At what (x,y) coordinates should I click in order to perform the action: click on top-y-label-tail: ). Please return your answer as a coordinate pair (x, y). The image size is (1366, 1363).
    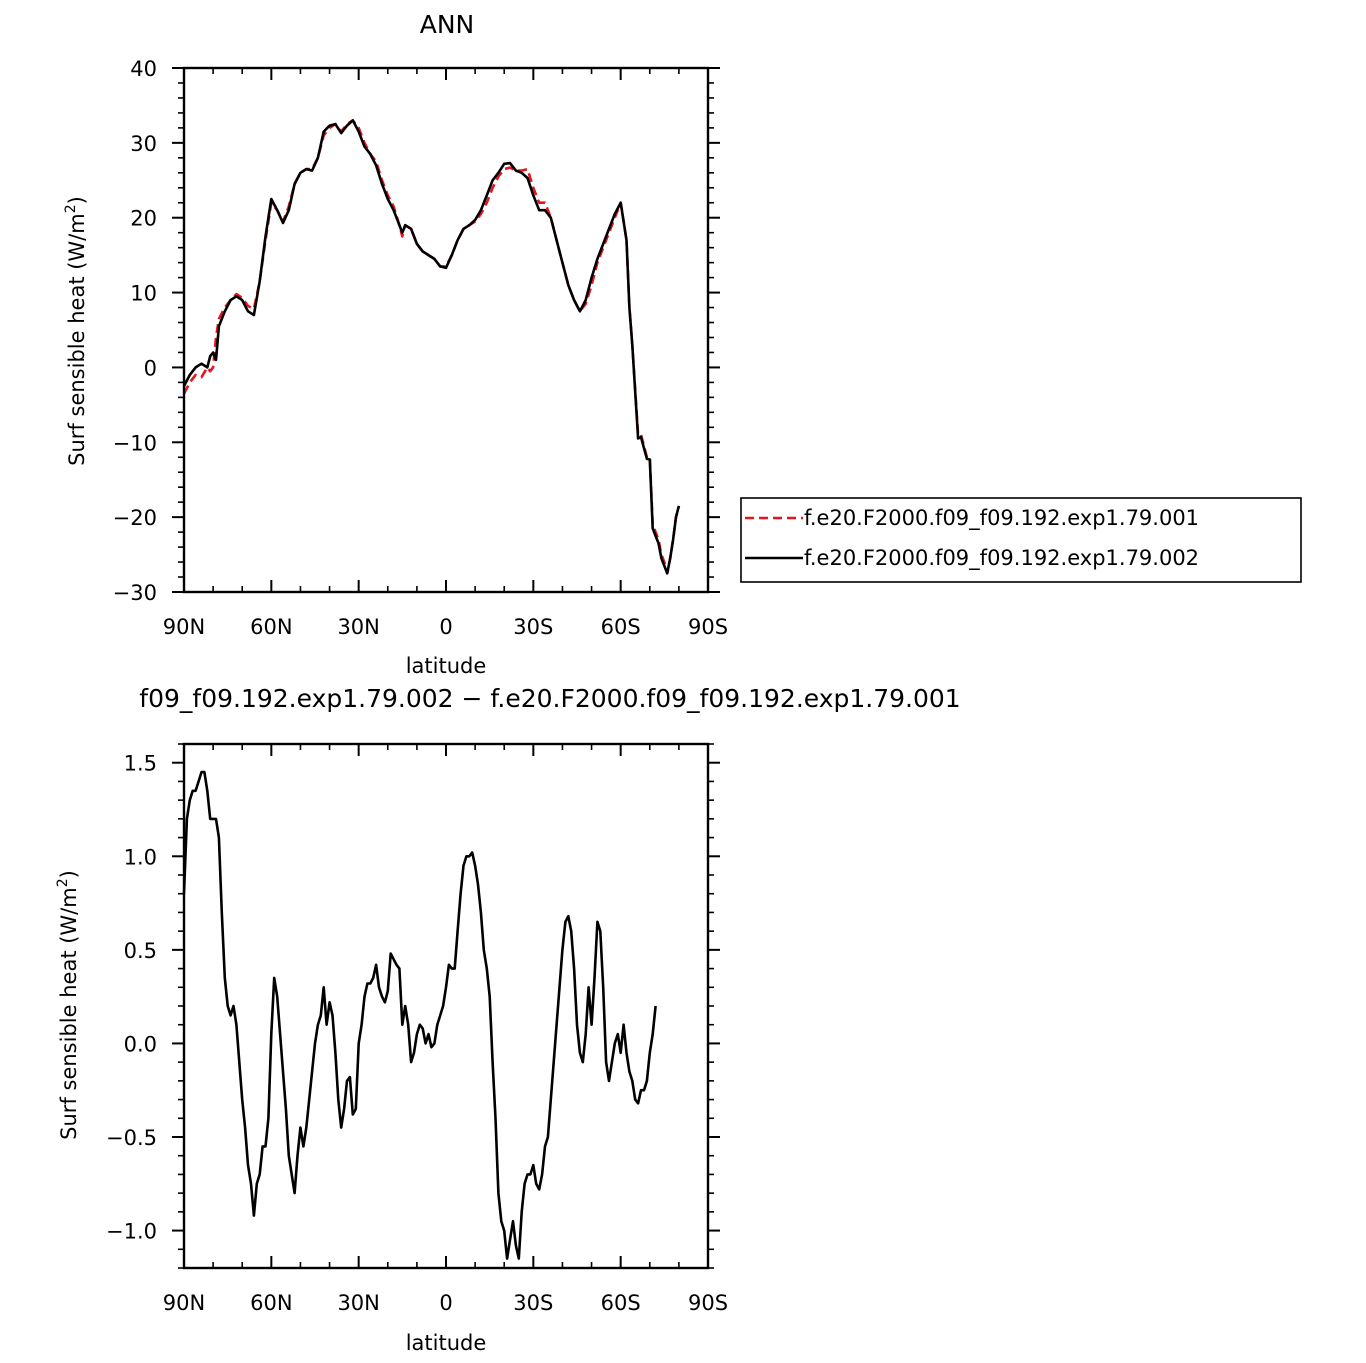
    Looking at the image, I should click on (77, 200).